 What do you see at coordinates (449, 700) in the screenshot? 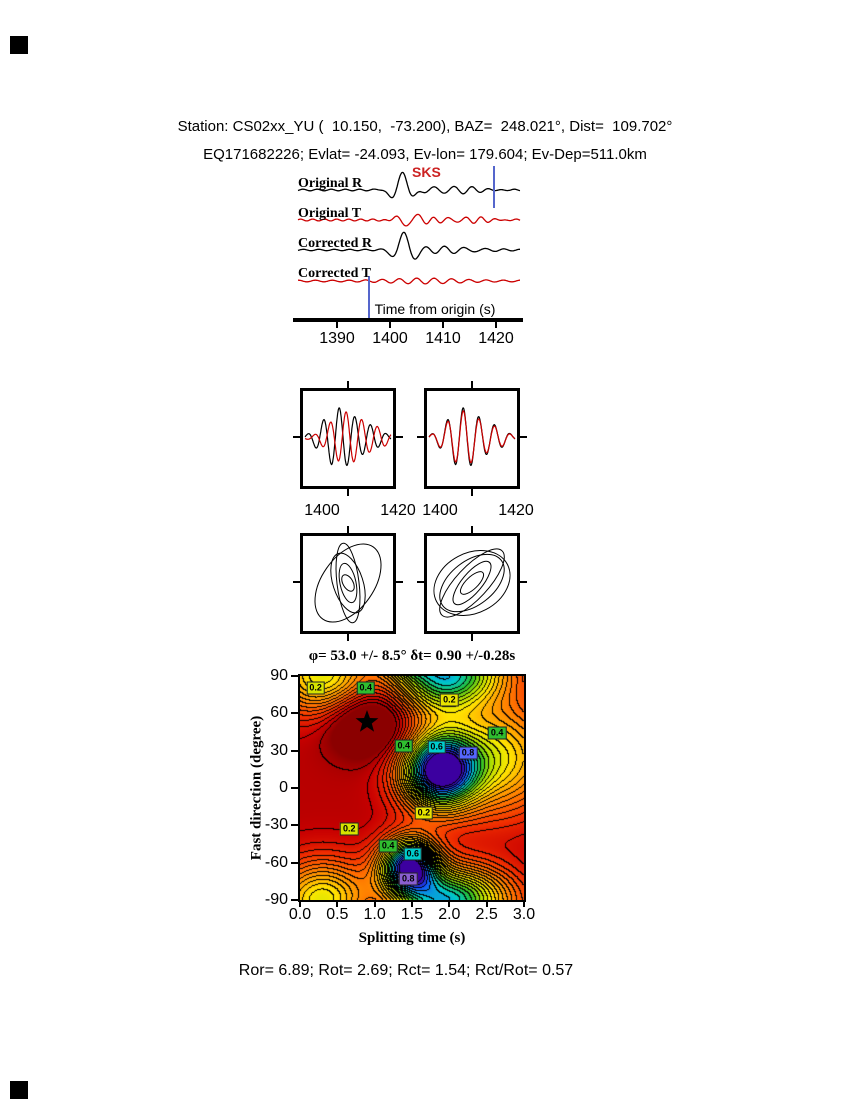
I see `contour-level-label-2: 0.2` at bounding box center [449, 700].